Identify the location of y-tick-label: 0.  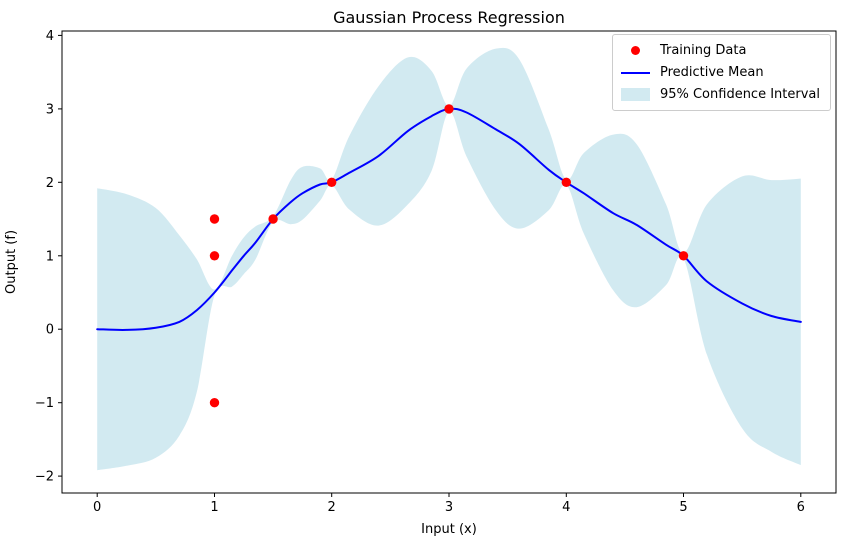
(50, 330).